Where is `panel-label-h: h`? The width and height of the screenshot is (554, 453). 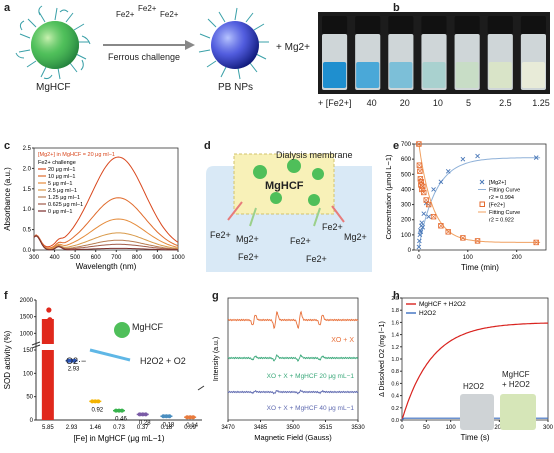 panel-label-h: h is located at coordinates (396, 296).